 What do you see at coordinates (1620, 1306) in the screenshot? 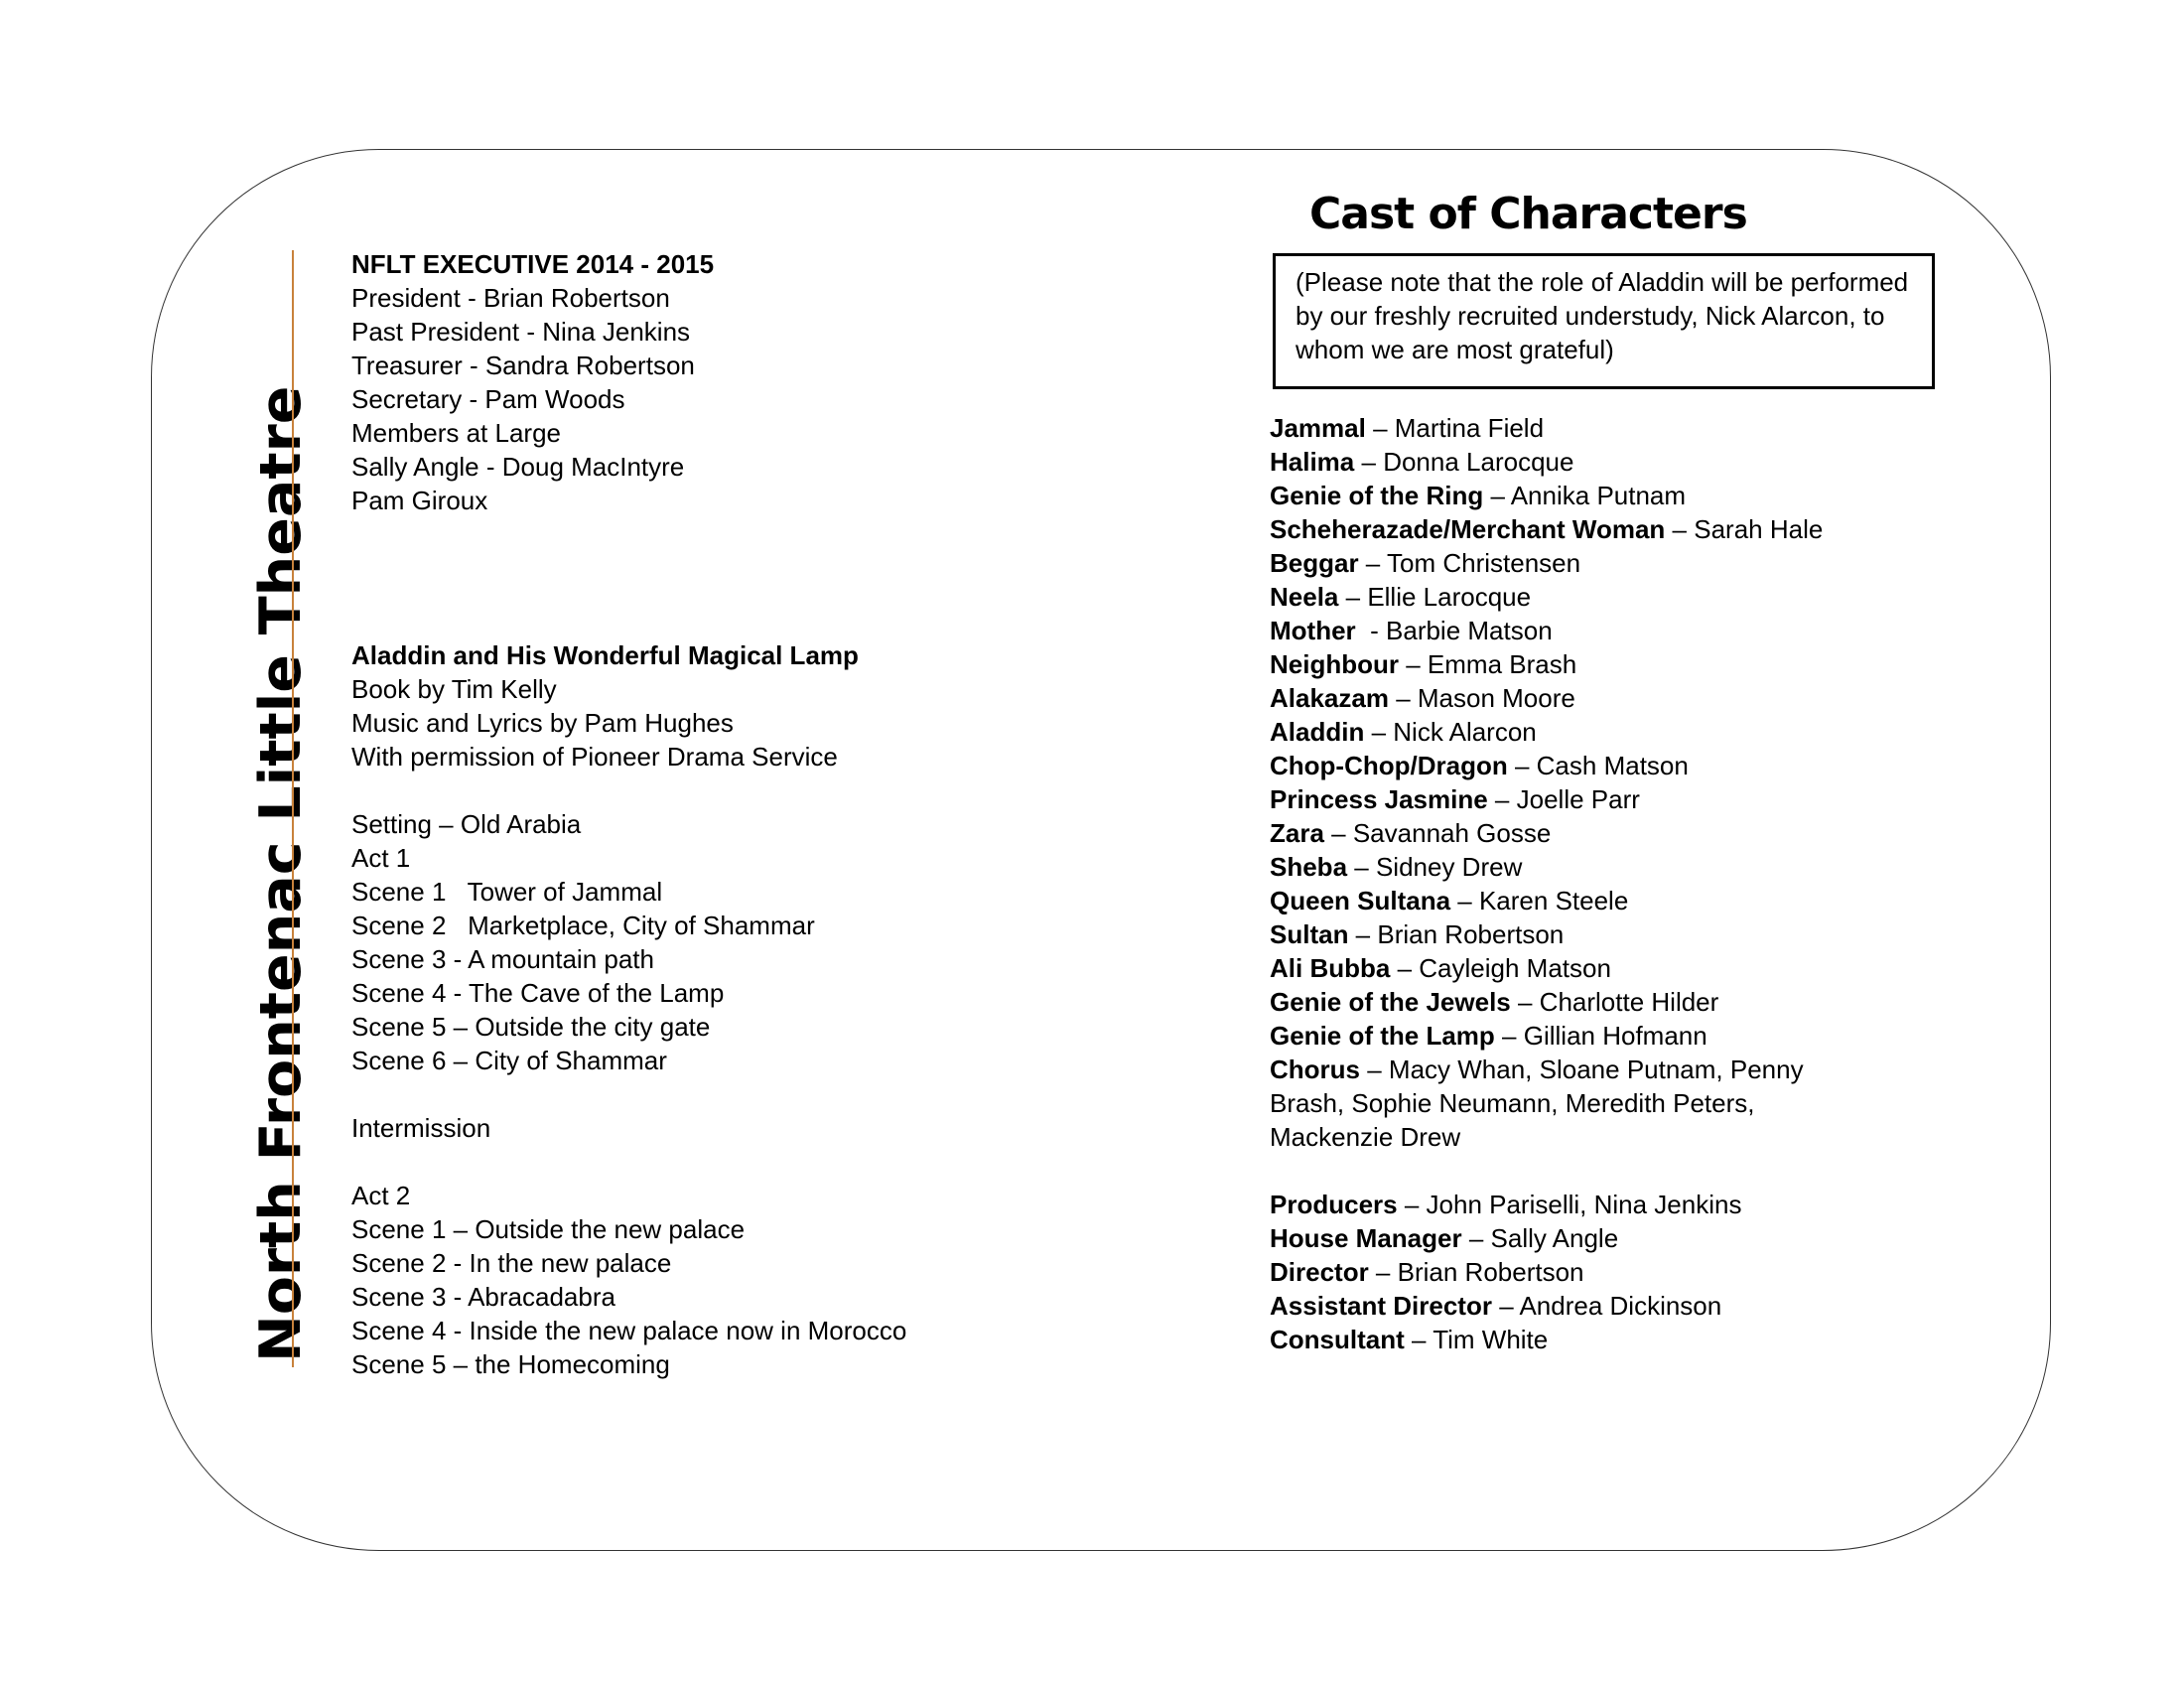
I see `actor-name: Andrea Dickinson` at bounding box center [1620, 1306].